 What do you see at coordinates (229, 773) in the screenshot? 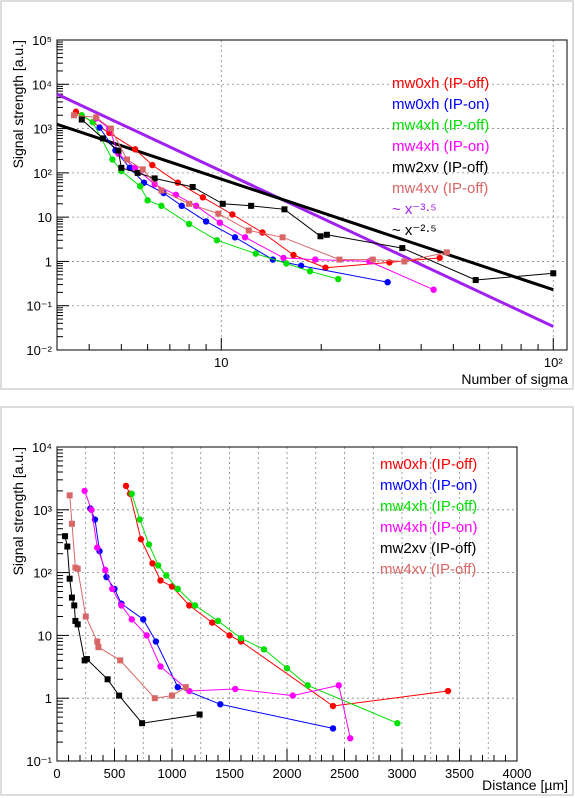
I see `x-tick-label: 1500` at bounding box center [229, 773].